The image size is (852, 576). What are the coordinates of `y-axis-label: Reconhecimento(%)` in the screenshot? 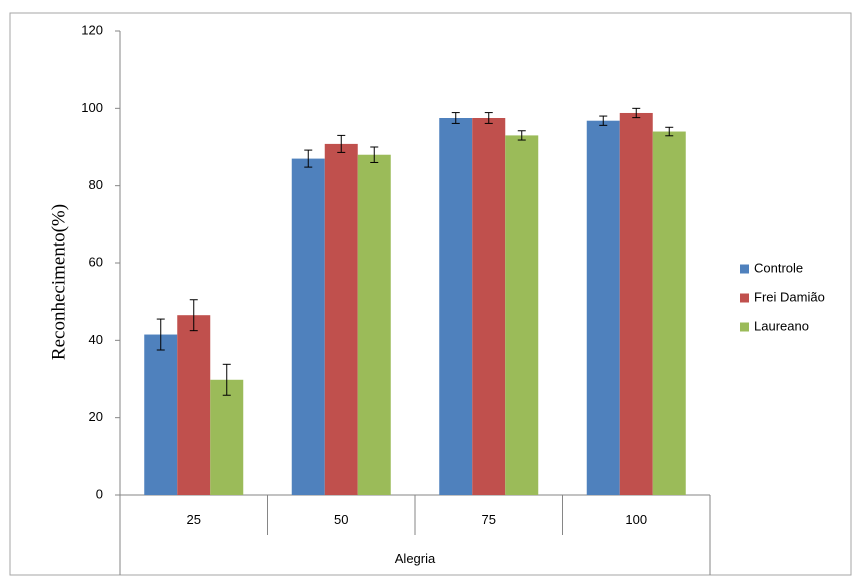 It's located at (58, 282).